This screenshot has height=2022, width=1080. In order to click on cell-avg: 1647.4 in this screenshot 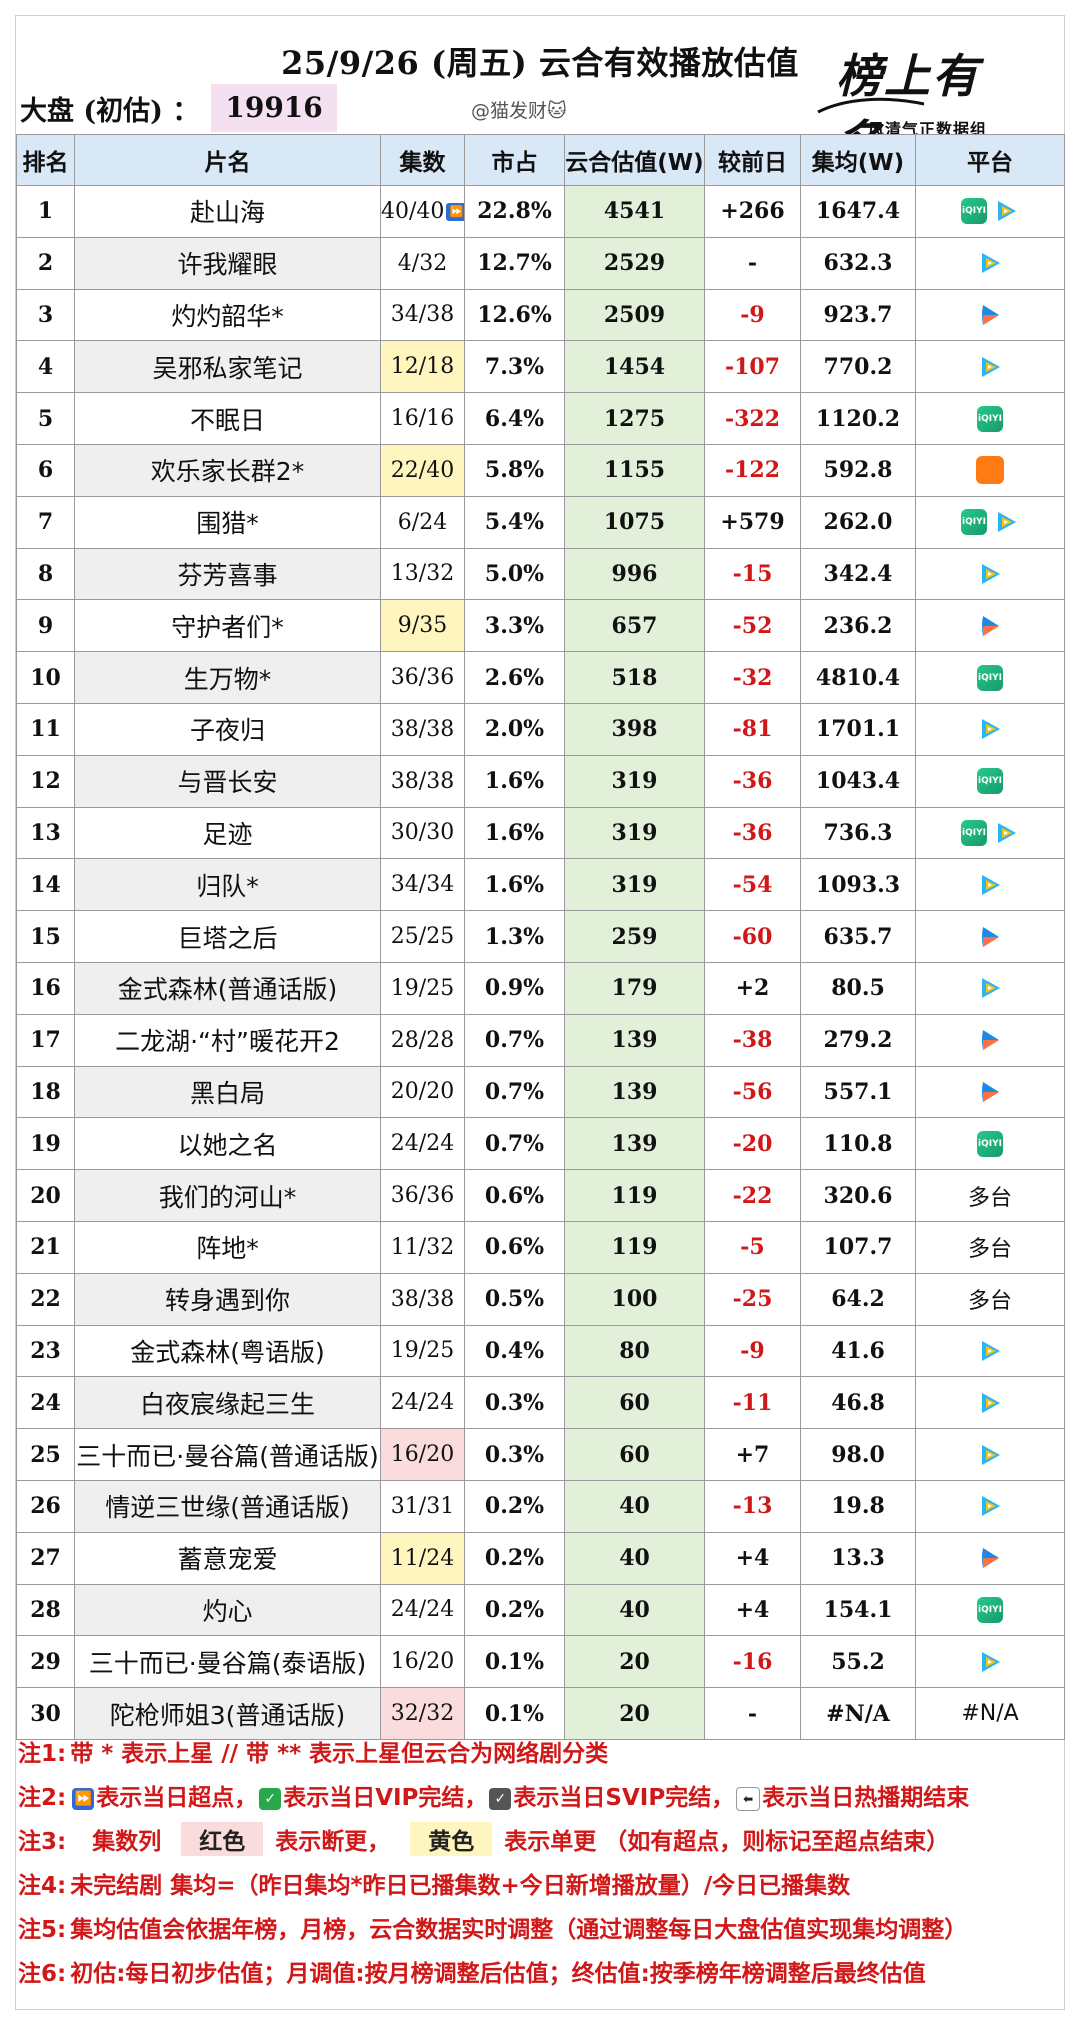, I will do `click(858, 211)`.